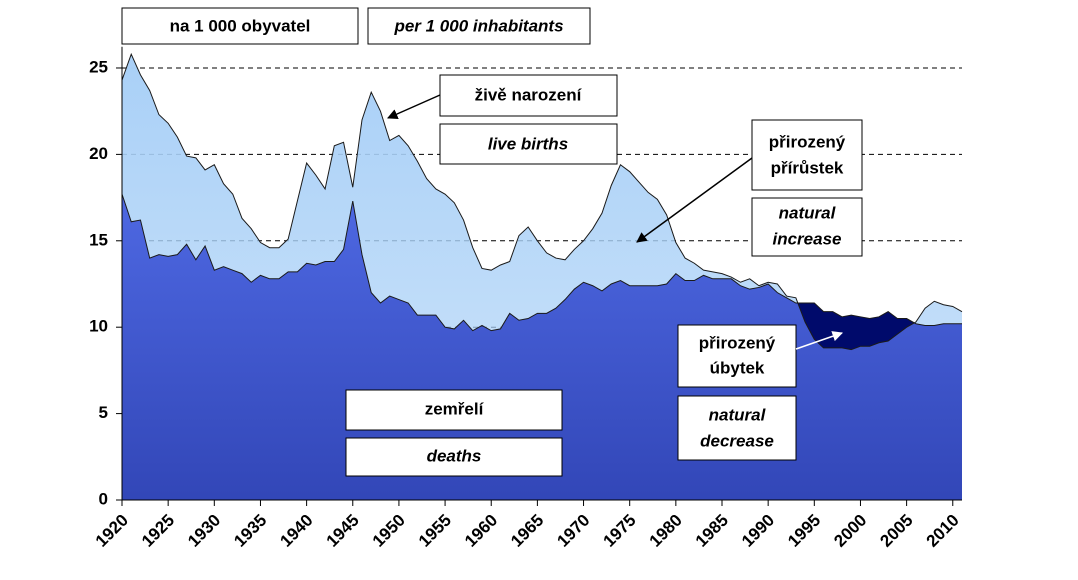 Image resolution: width=1078 pixels, height=580 pixels. What do you see at coordinates (758, 531) in the screenshot?
I see `x-tick-label: 1990` at bounding box center [758, 531].